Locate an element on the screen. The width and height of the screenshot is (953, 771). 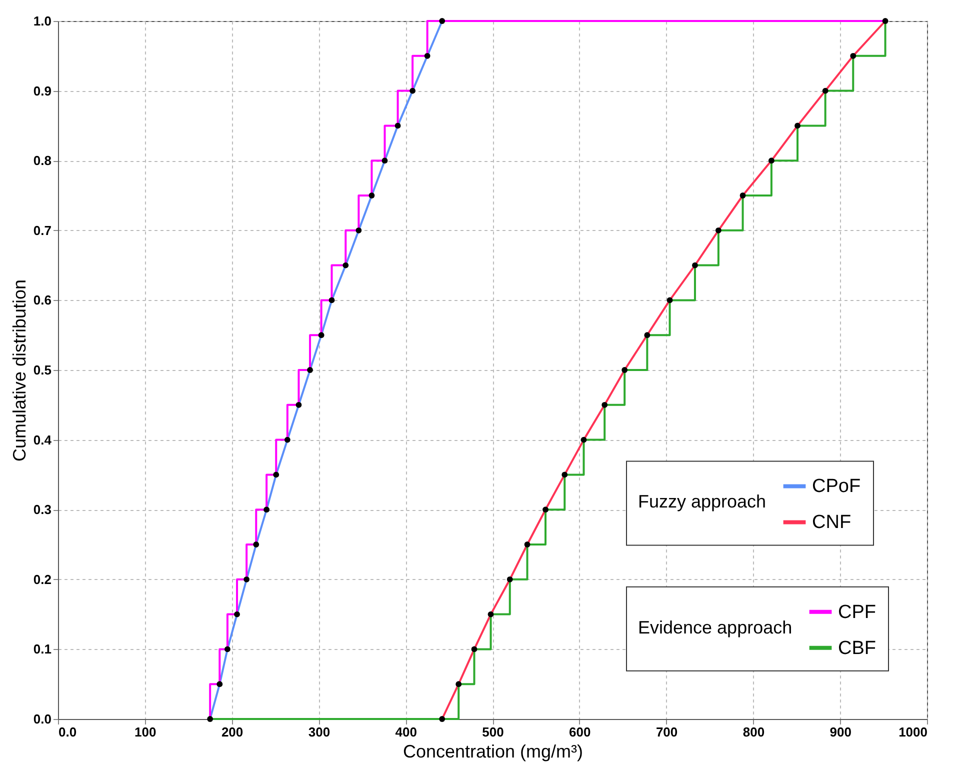
legend-label: CNF is located at coordinates (832, 523).